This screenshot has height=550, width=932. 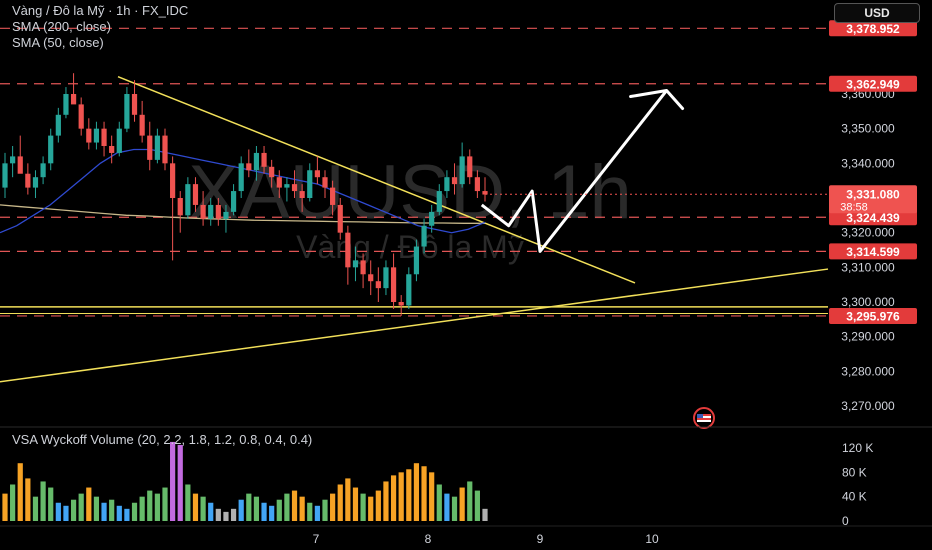 I want to click on volume-bars, so click(x=245, y=481).